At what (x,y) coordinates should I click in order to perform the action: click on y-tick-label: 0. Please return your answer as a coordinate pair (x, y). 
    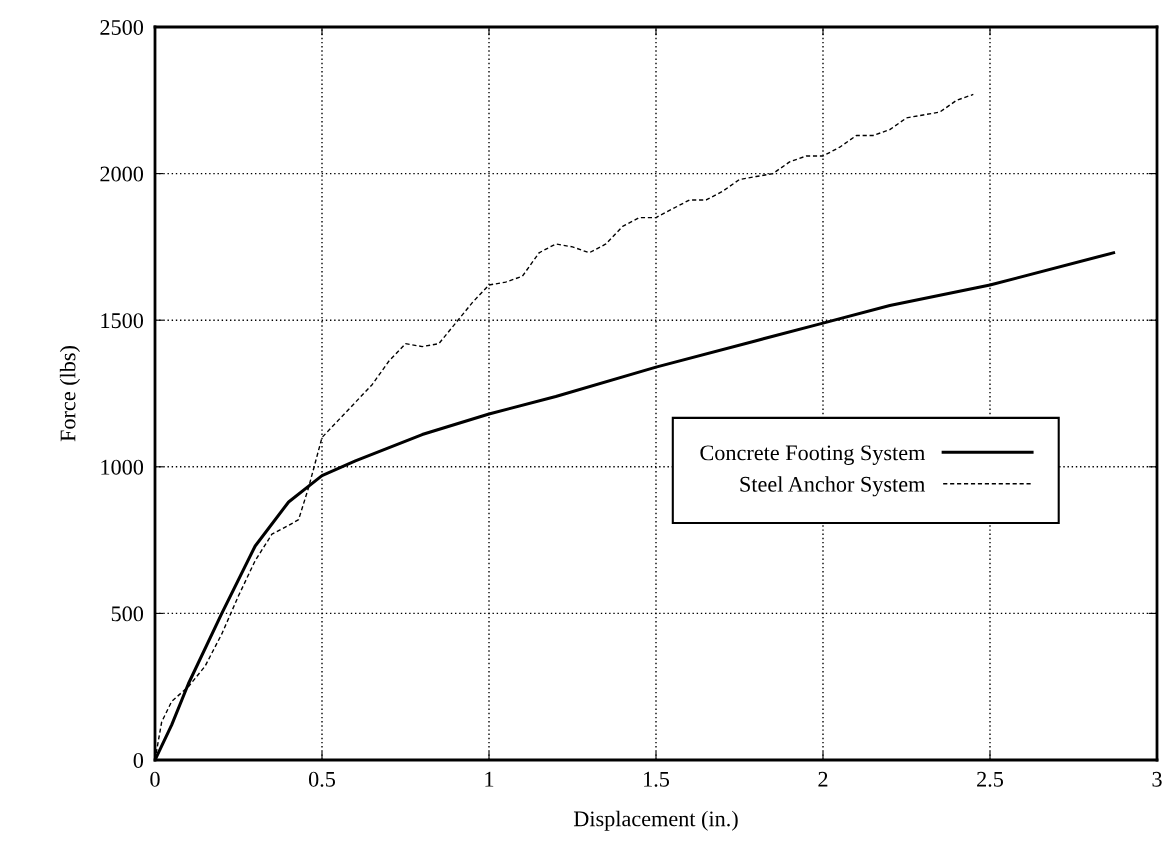
    Looking at the image, I should click on (138, 760).